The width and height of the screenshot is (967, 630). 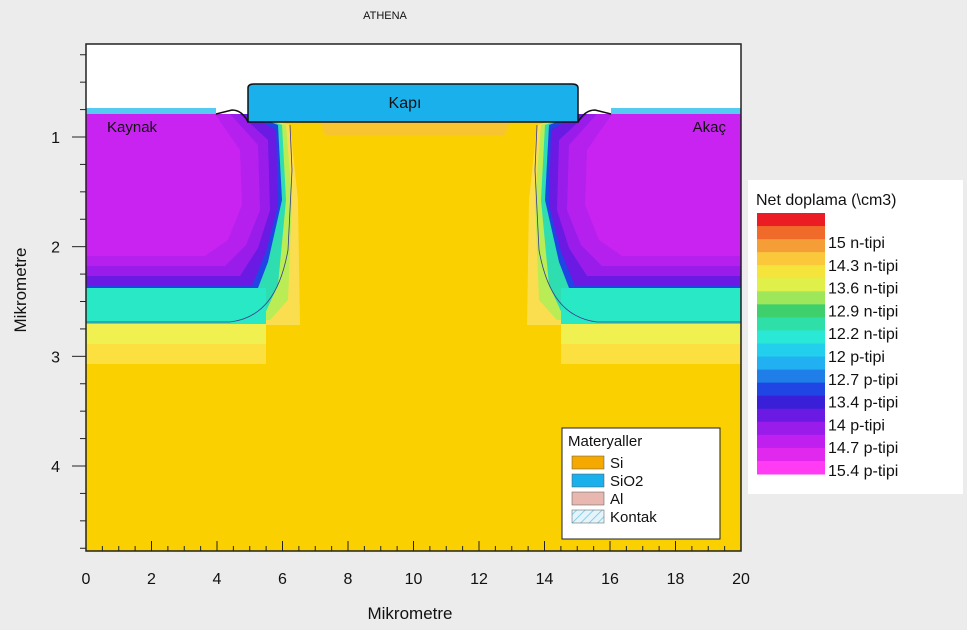 I want to click on x-tick-label: 20, so click(x=741, y=579).